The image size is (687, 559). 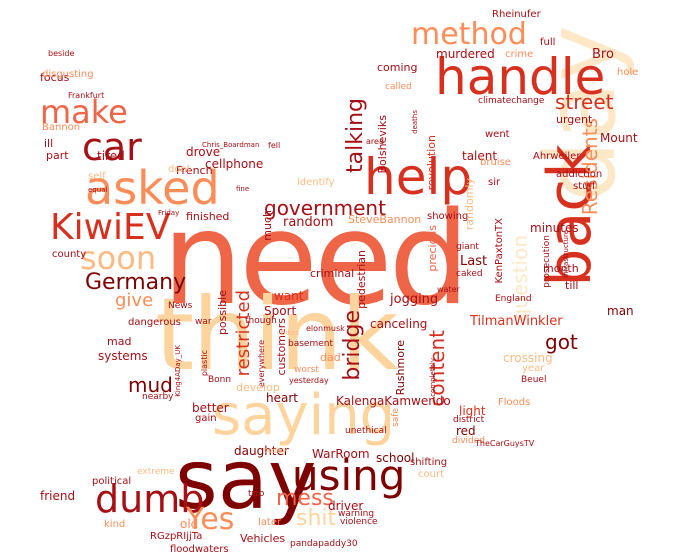 What do you see at coordinates (261, 451) in the screenshot?
I see `word-daughter: daughter` at bounding box center [261, 451].